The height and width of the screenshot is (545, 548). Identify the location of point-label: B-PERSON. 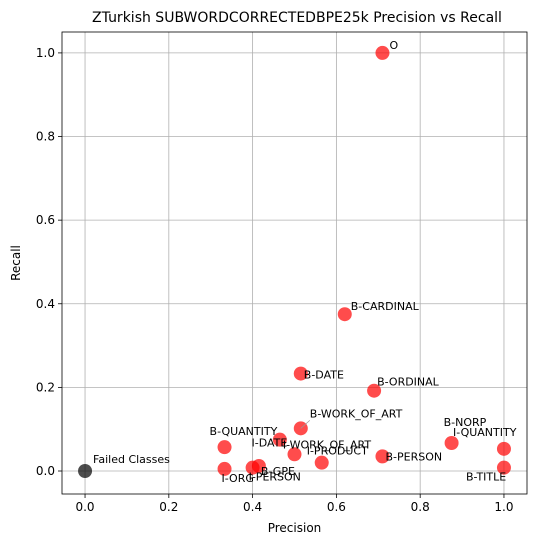
(413, 456).